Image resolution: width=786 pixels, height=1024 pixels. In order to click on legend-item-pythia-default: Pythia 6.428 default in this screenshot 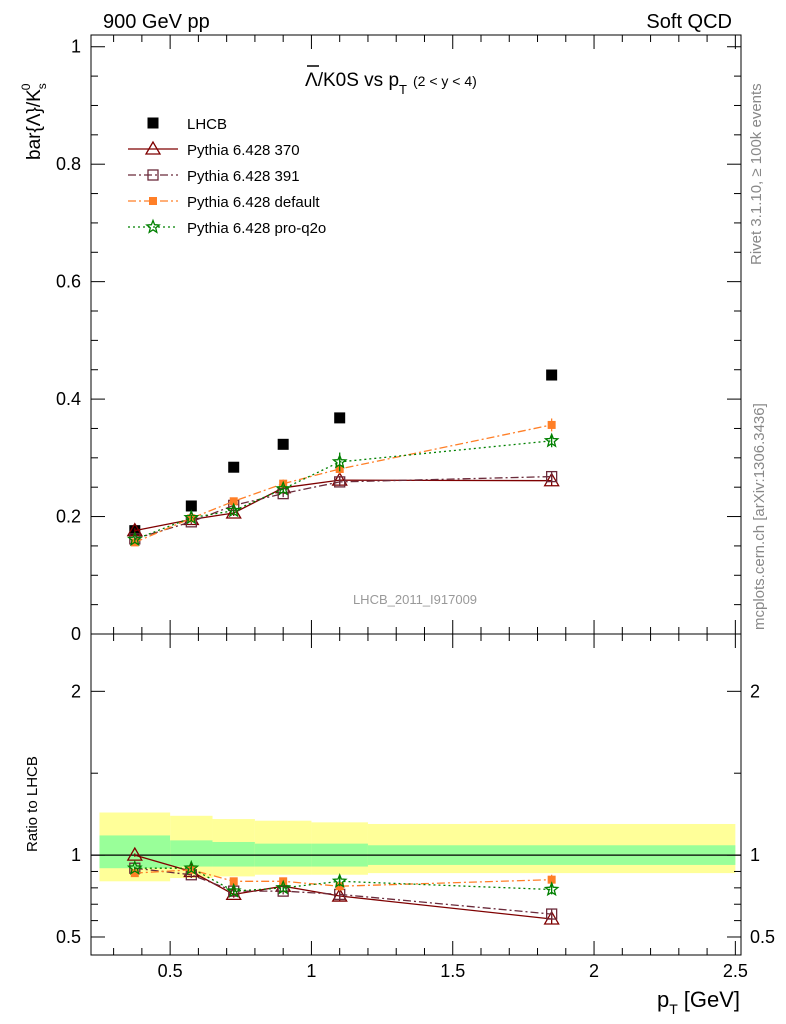, I will do `click(224, 202)`.